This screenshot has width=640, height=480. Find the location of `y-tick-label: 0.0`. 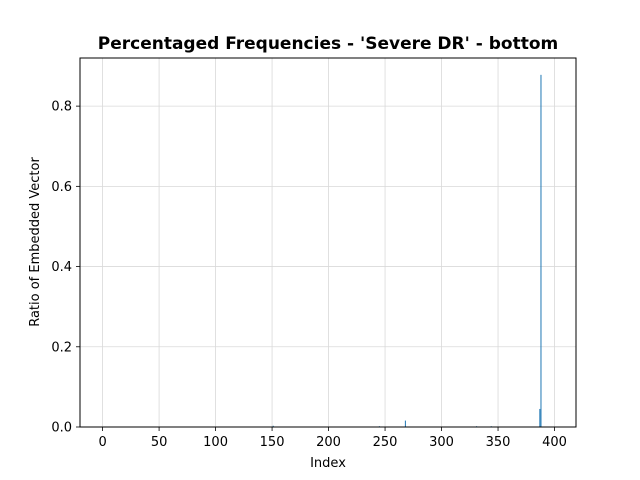

y-tick-label: 0.0 is located at coordinates (61, 428).